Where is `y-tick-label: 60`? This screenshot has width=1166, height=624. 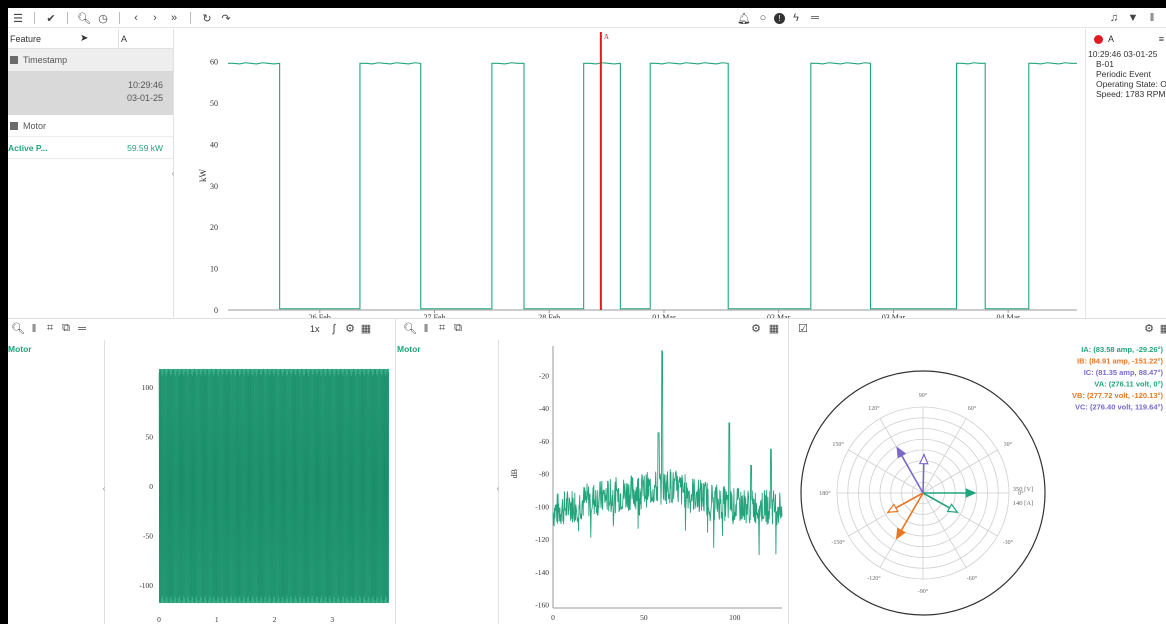 y-tick-label: 60 is located at coordinates (214, 62).